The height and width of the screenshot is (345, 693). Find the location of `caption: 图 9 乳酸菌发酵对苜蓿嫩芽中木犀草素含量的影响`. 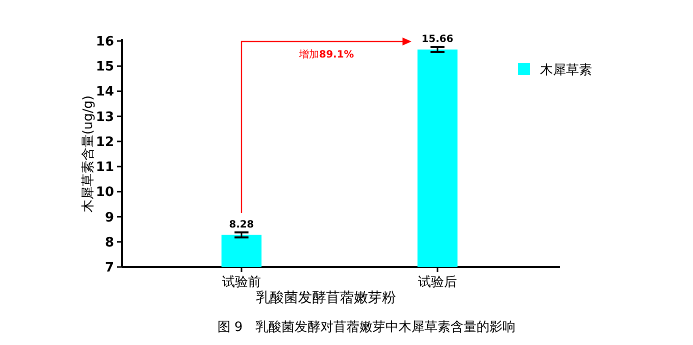

caption: 图 9 乳酸菌发酵对苜蓿嫩芽中木犀草素含量的影响 is located at coordinates (366, 327).